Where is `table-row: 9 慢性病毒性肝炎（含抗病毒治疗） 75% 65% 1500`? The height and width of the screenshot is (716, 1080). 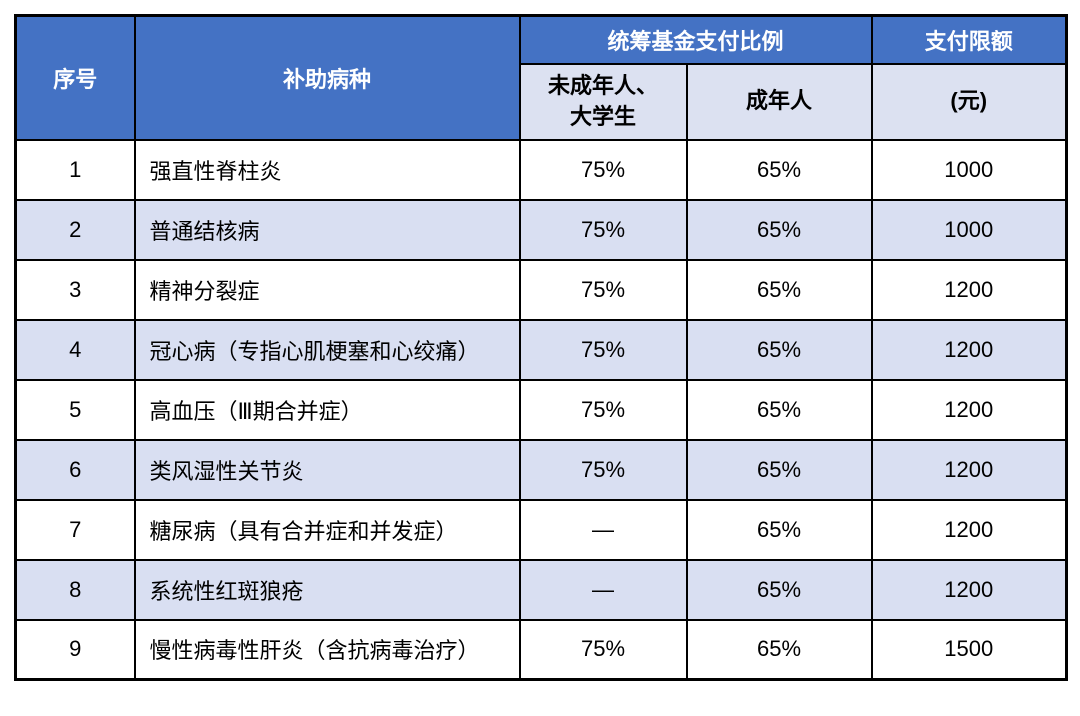 table-row: 9 慢性病毒性肝炎（含抗病毒治疗） 75% 65% 1500 is located at coordinates (541, 649).